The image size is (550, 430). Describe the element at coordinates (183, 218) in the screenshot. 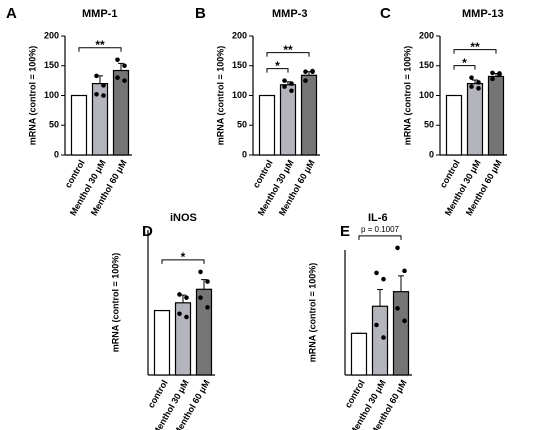

I see `panel-title: iNOS` at that location.